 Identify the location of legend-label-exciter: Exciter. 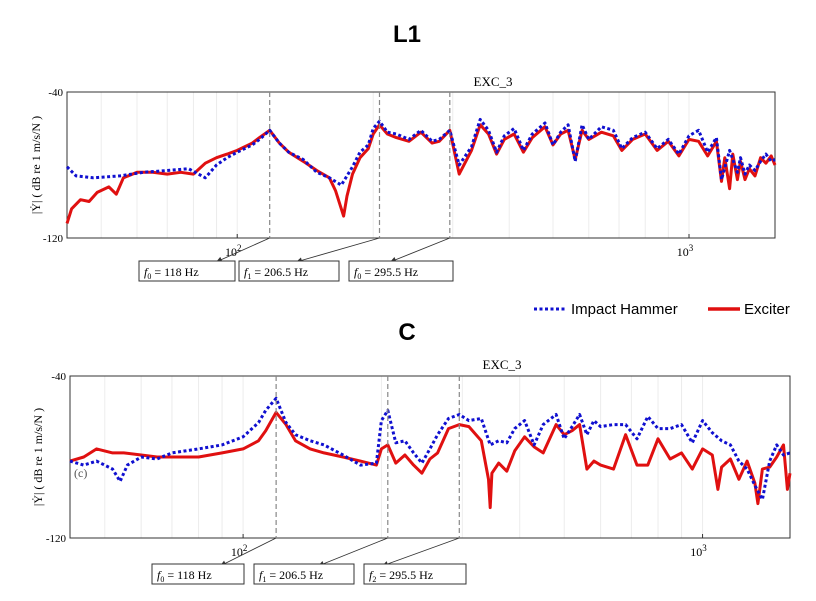
(767, 309).